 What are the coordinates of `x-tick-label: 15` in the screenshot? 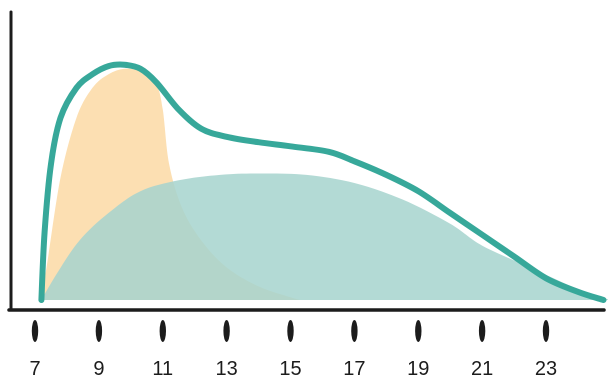 It's located at (290, 369).